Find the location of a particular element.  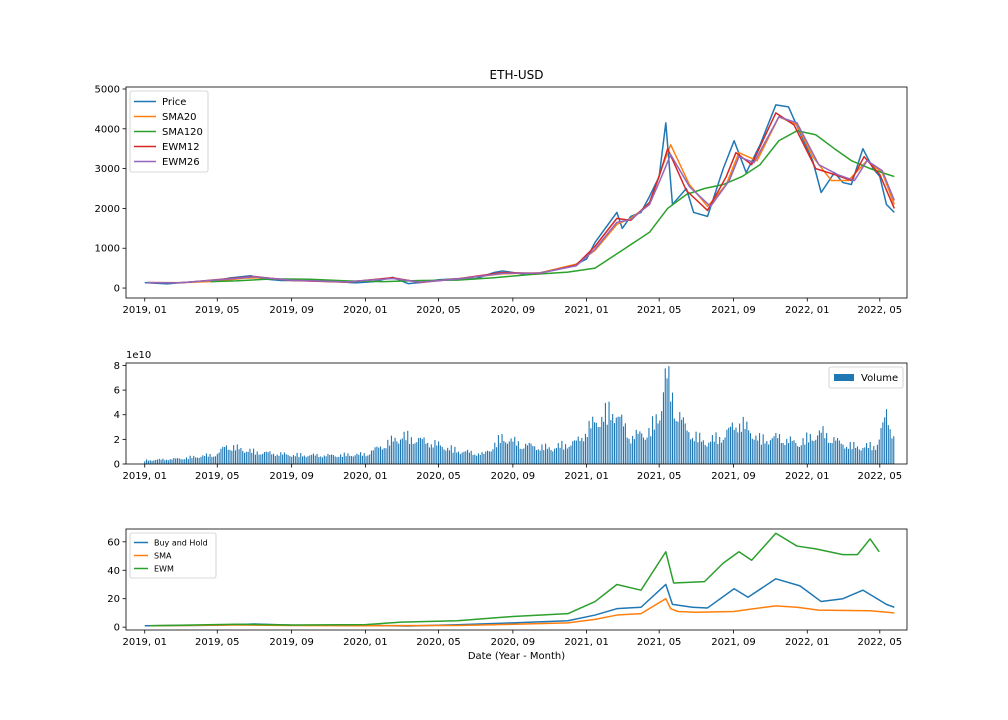

y-tick-label: 1000 is located at coordinates (107, 249).